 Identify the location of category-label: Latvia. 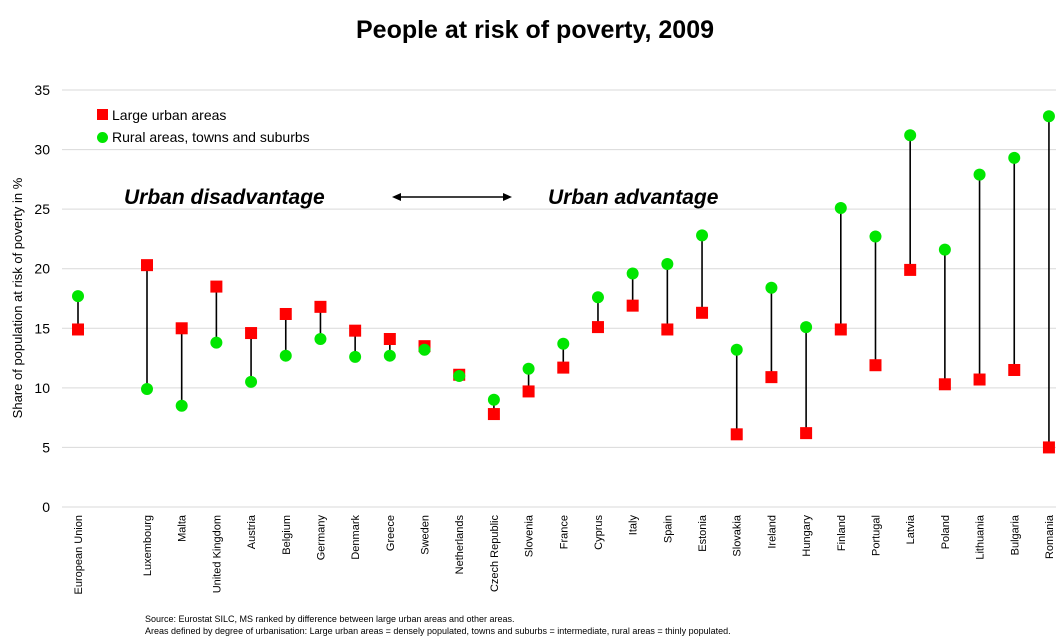
(911, 529).